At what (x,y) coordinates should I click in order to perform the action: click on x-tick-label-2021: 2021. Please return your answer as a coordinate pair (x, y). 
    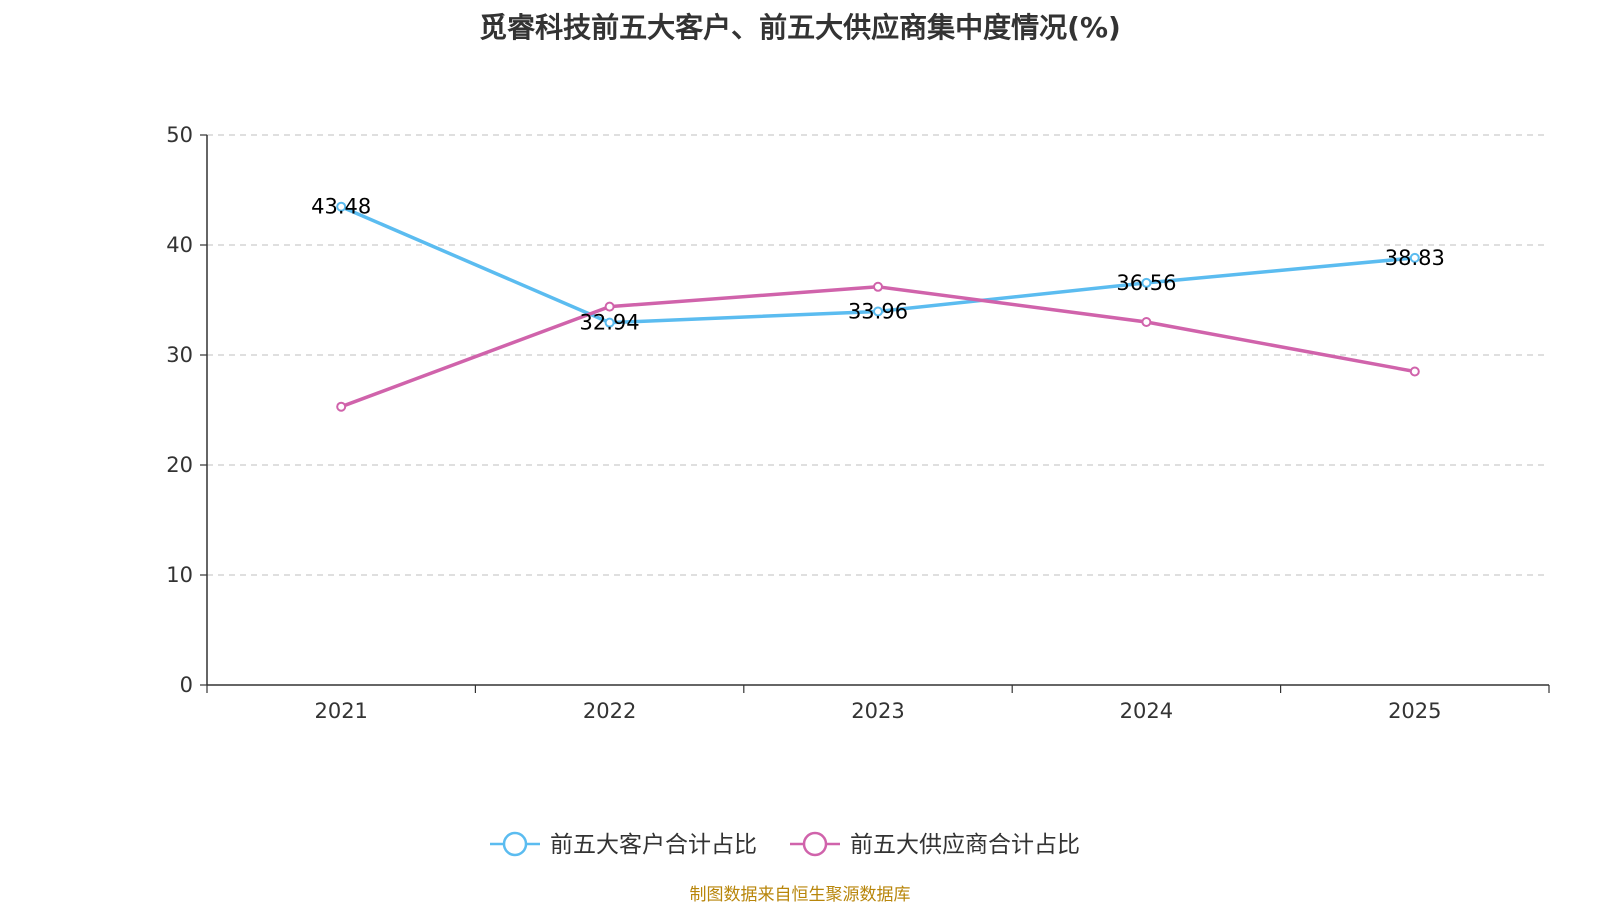
    Looking at the image, I should click on (340, 711).